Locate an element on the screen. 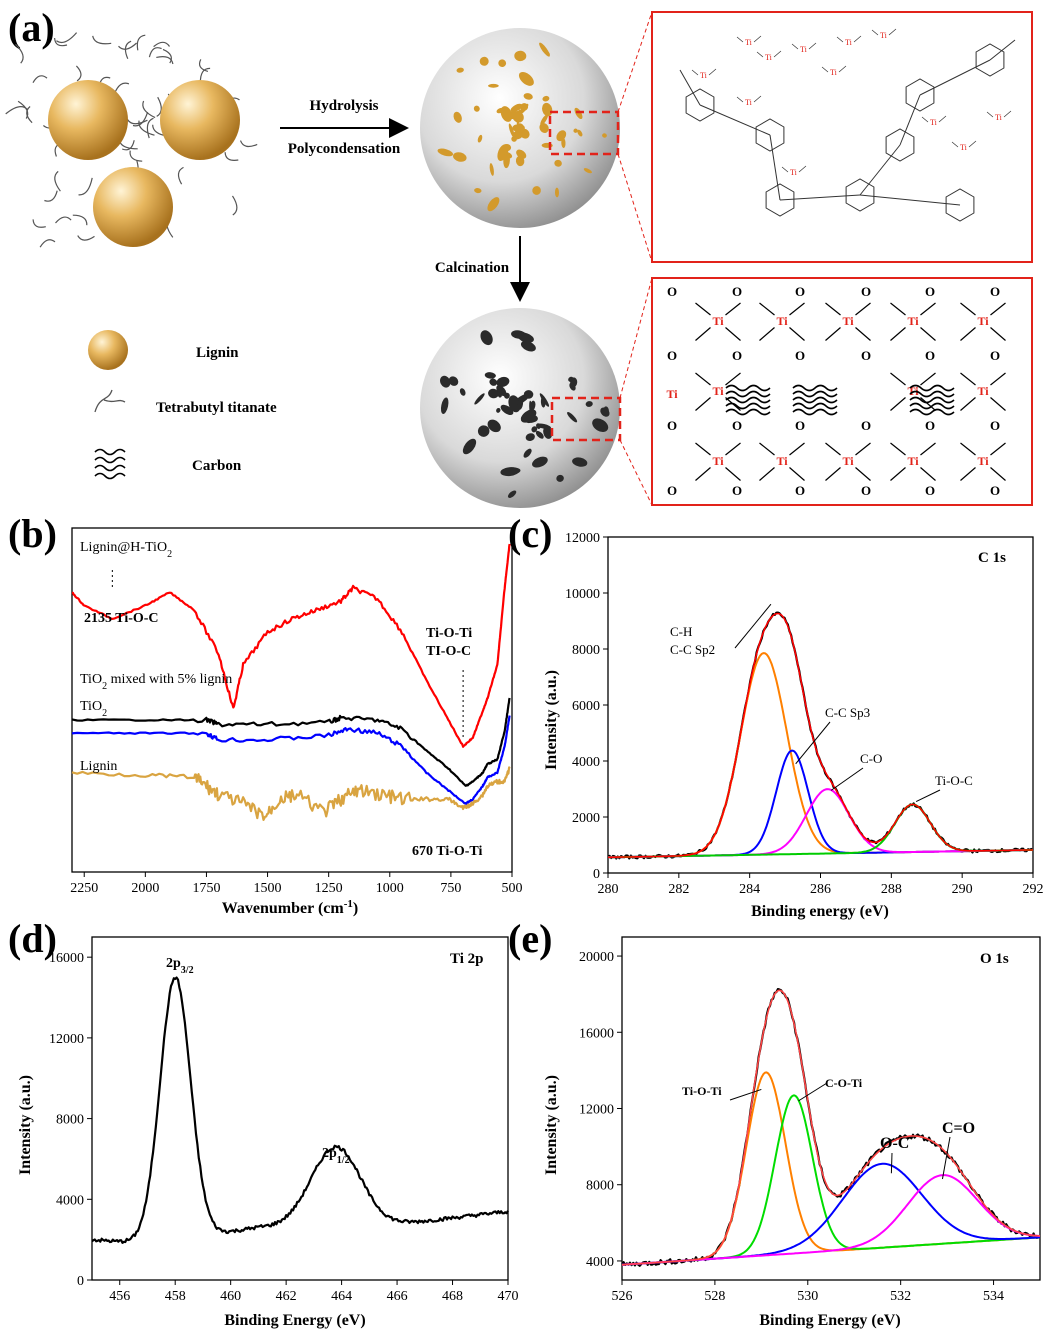  lattice-box is located at coordinates (842, 391).